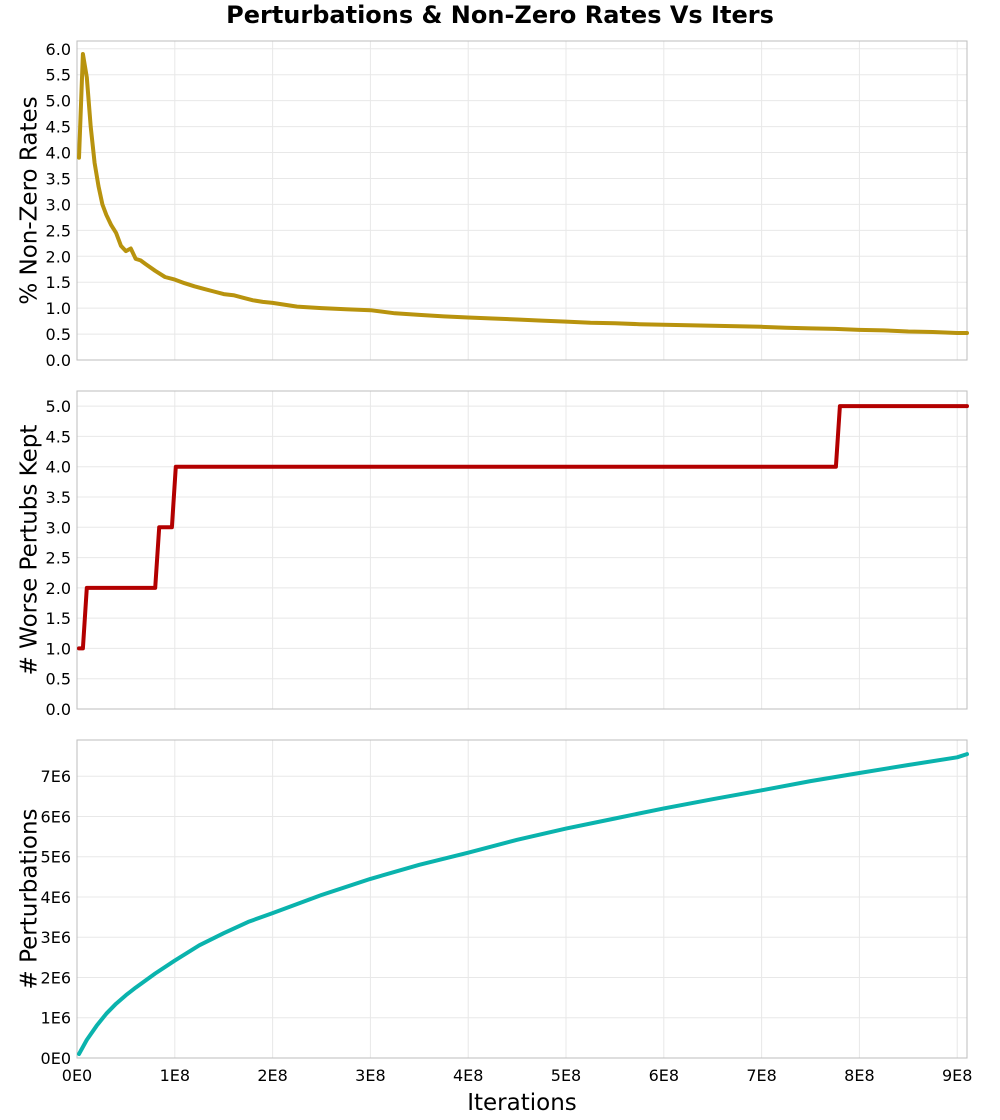  Describe the element at coordinates (30, 550) in the screenshot. I see `y-axis-label: # Worse Pertubs Kept` at that location.